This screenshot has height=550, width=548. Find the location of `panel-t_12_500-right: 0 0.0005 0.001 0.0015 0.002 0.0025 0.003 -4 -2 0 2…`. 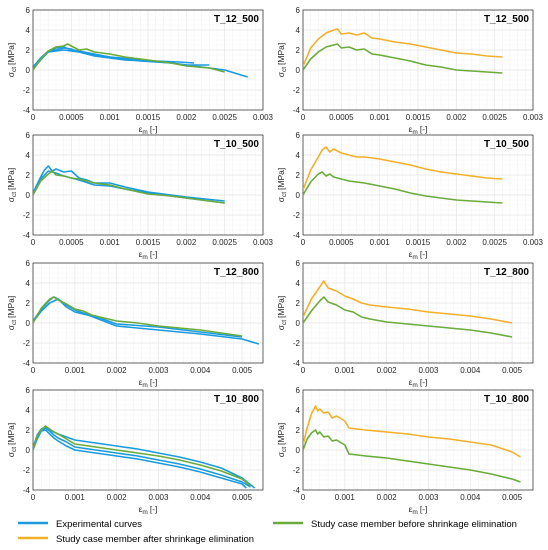

panel-t_12_500-right: 0 0.0005 0.001 0.0015 0.002 0.0025 0.003 -4 -2 0 2… is located at coordinates (410, 71).